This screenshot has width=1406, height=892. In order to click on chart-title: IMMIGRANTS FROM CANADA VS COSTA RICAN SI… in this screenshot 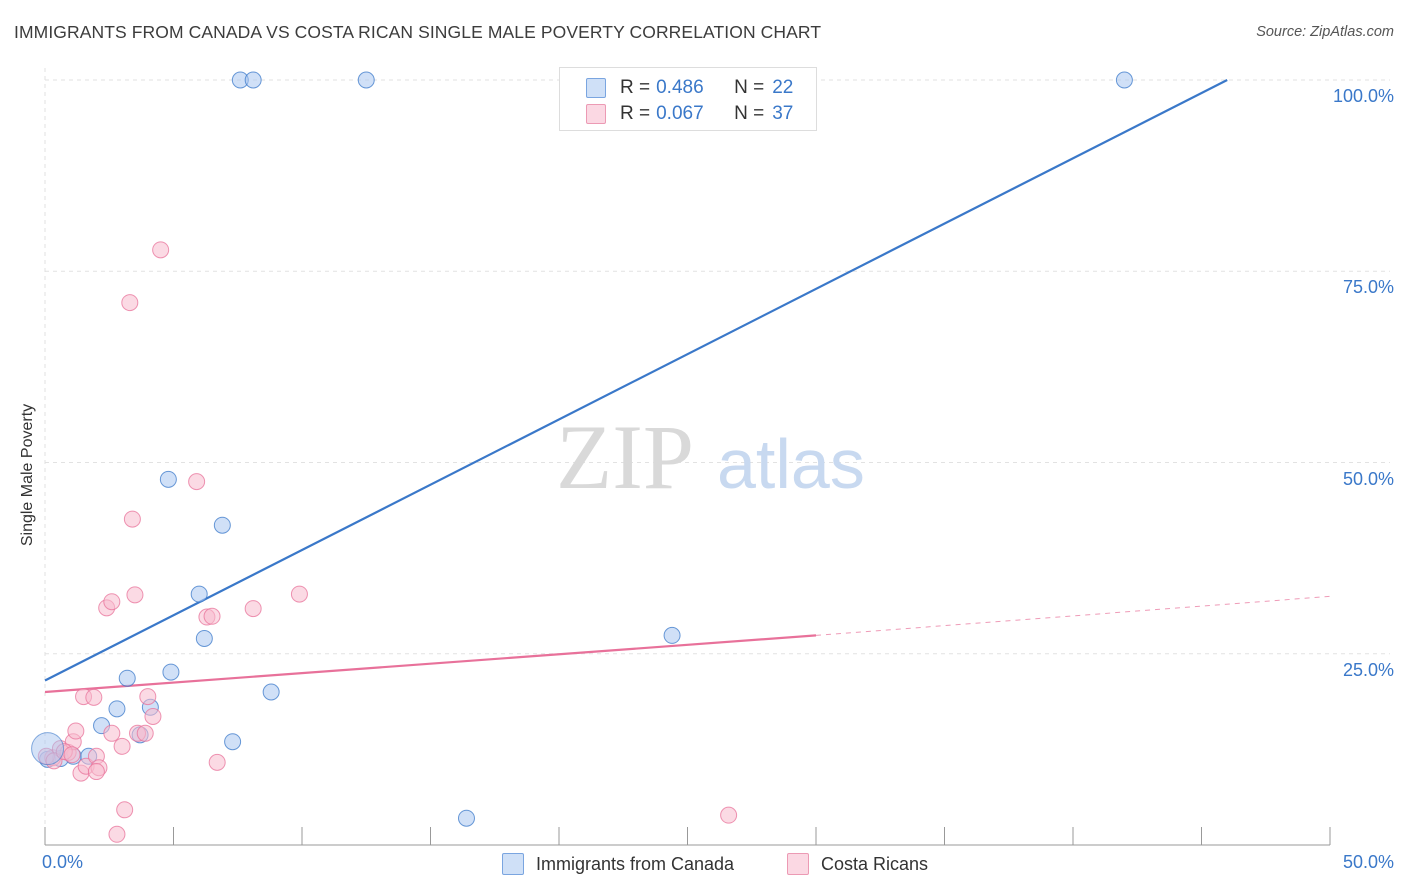, I will do `click(418, 32)`.